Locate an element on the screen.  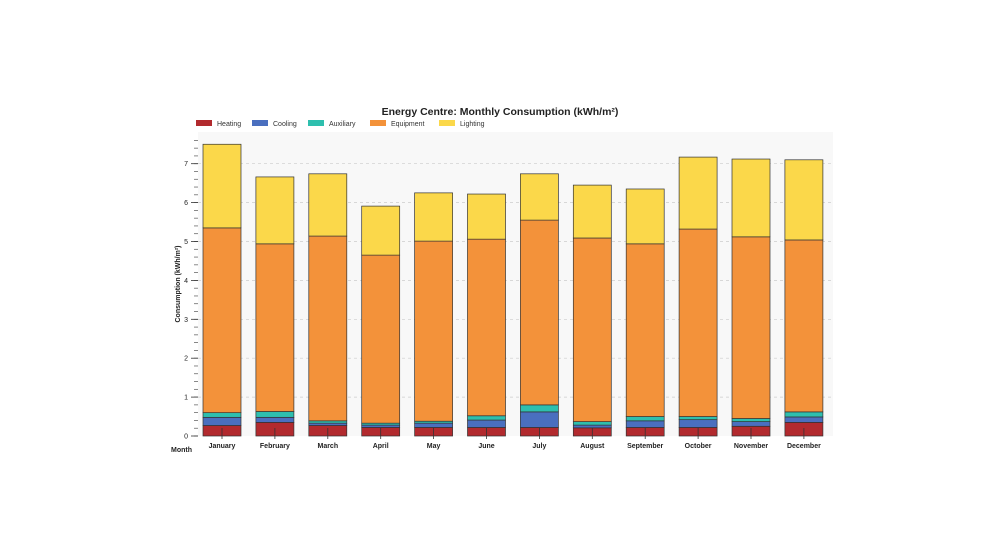
legend-swatch-cooling is located at coordinates (260, 123).